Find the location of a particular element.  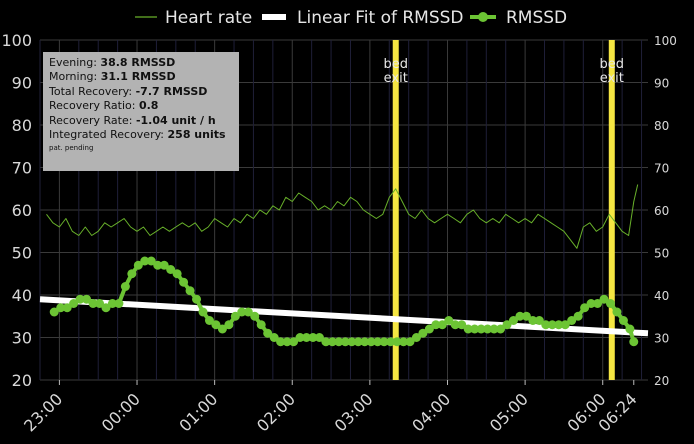

stat-value: -7.7 RMSSD is located at coordinates (171, 91).